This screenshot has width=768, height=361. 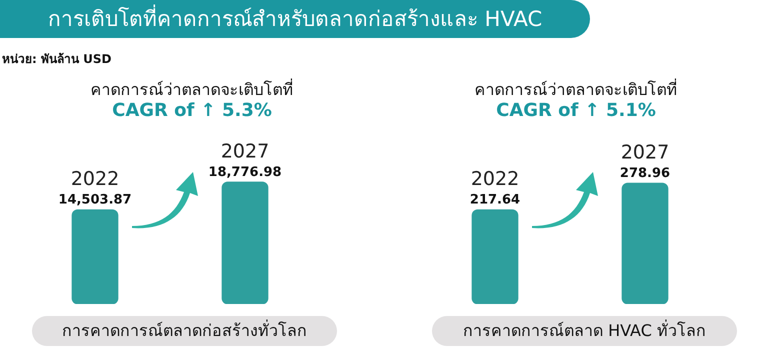 What do you see at coordinates (245, 172) in the screenshot?
I see `data-label: 18,776.98` at bounding box center [245, 172].